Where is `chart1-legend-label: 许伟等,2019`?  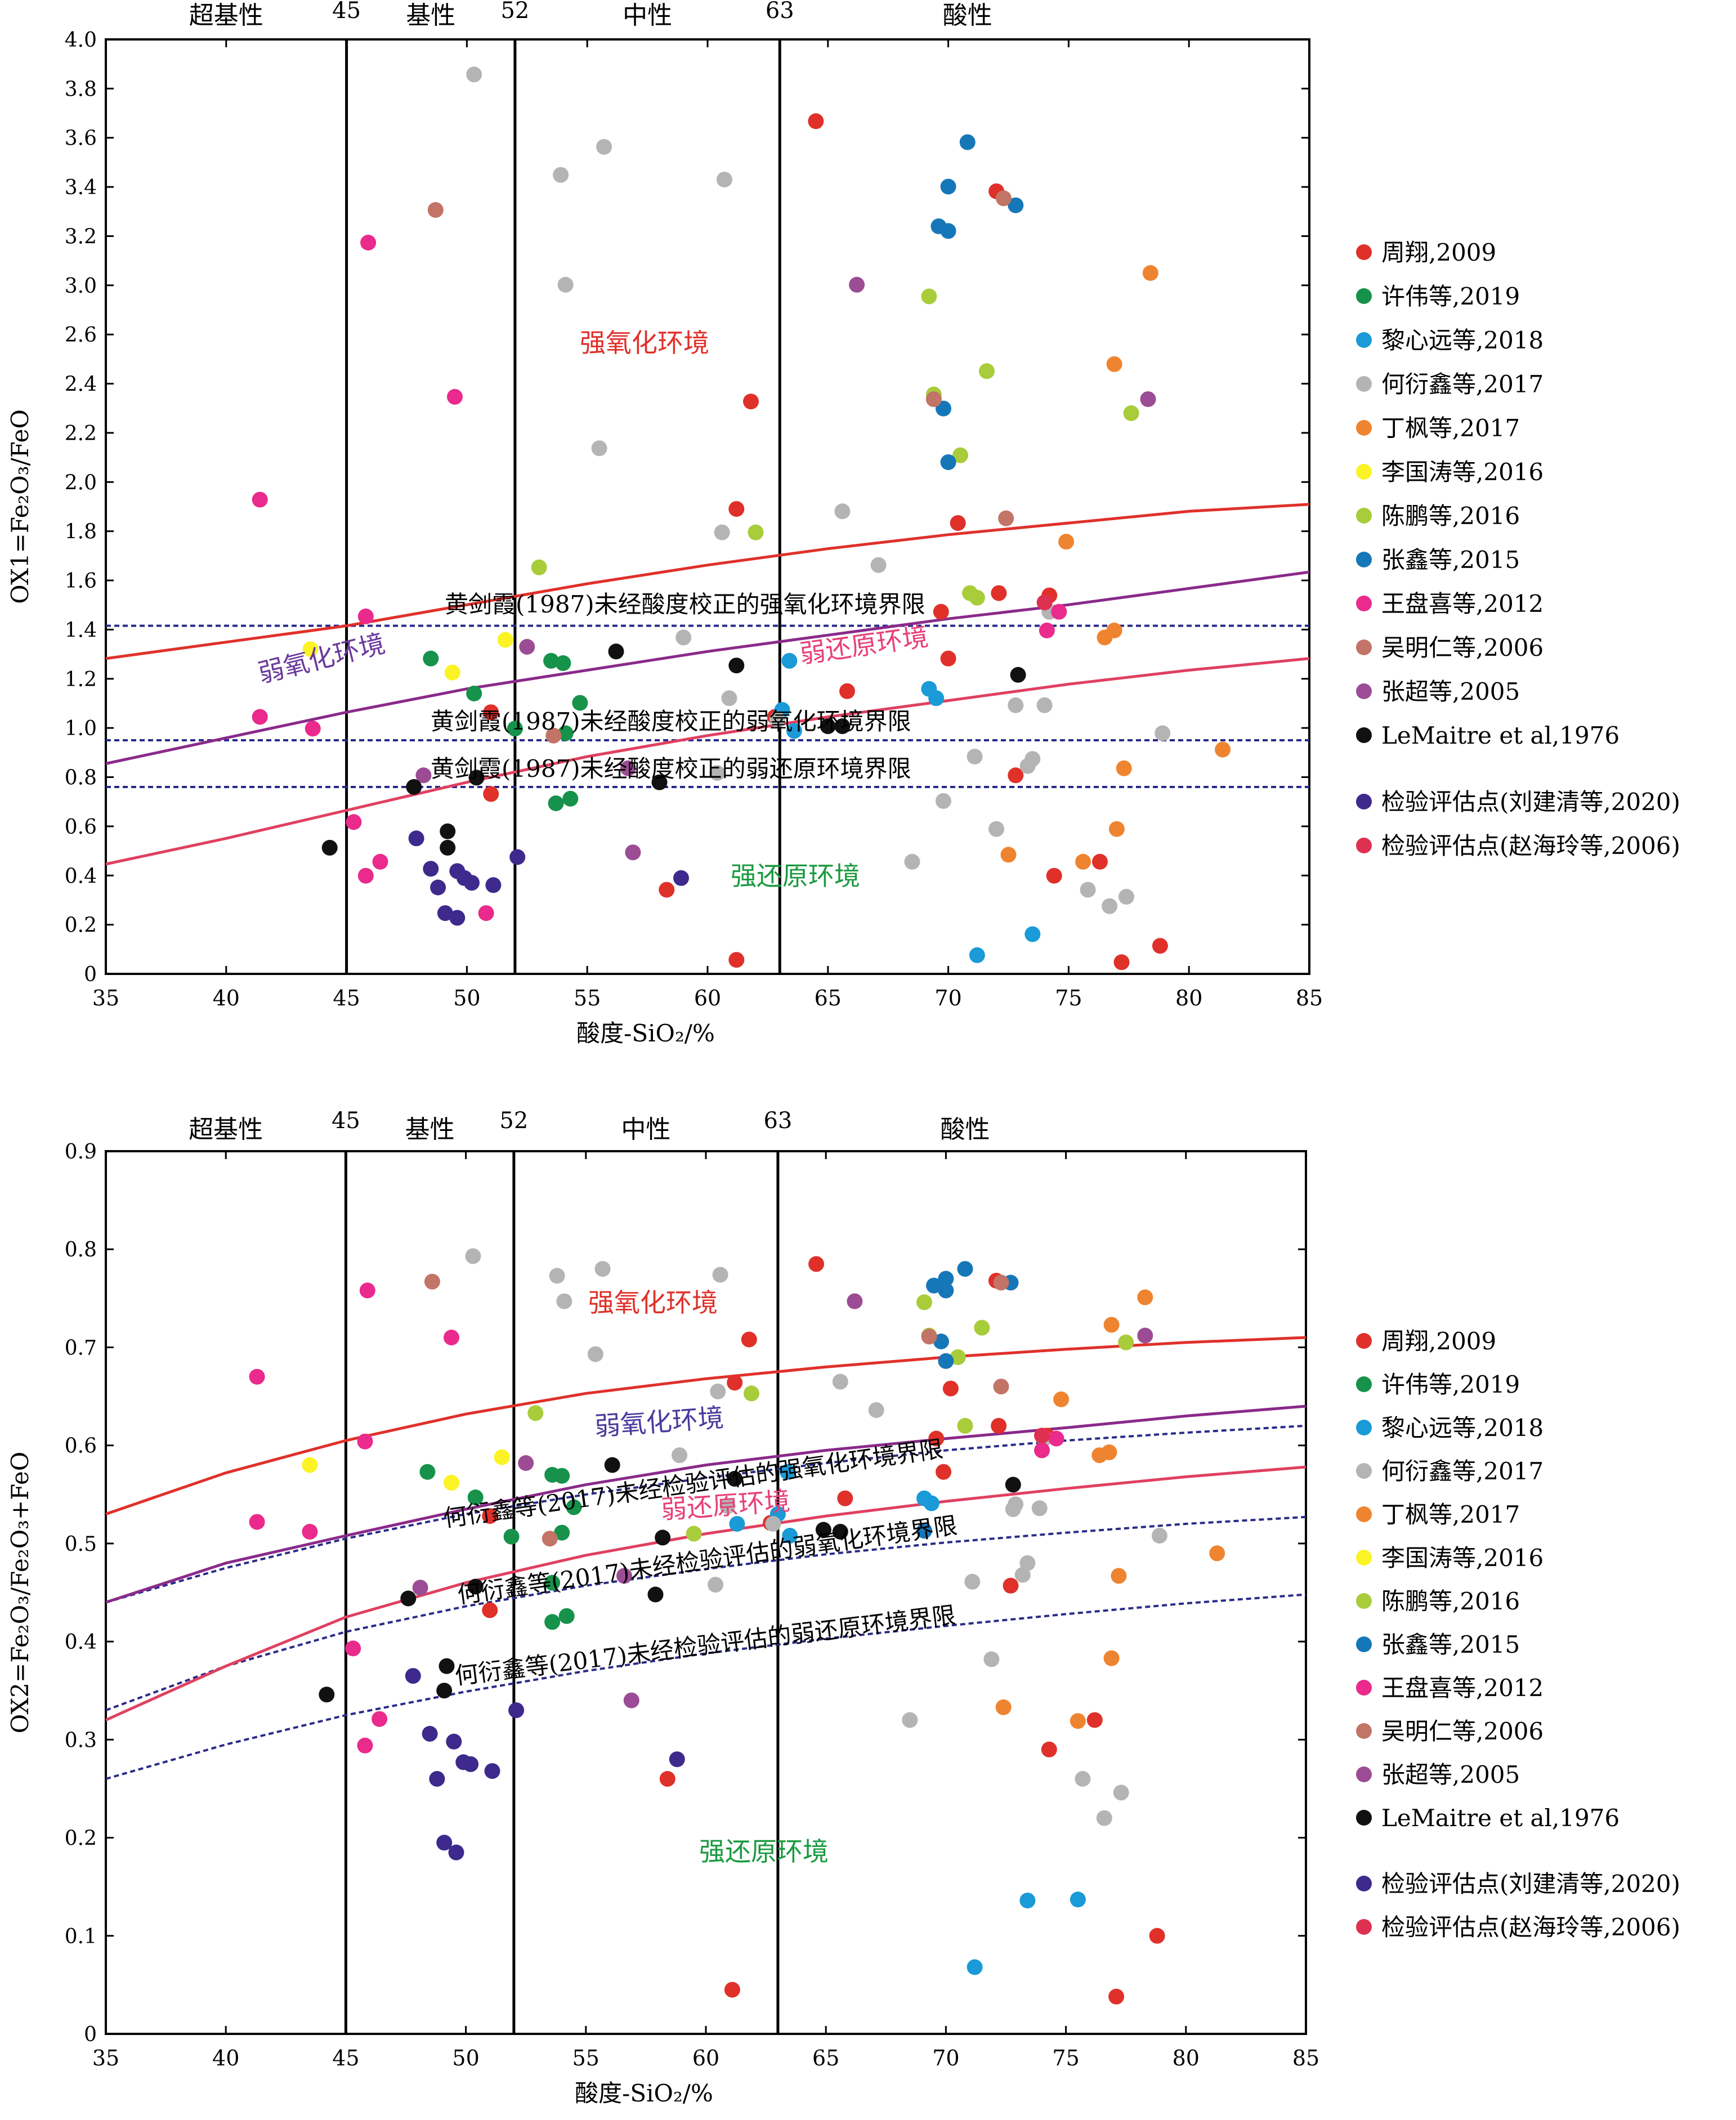
chart1-legend-label: 许伟等,2019 is located at coordinates (1450, 1384).